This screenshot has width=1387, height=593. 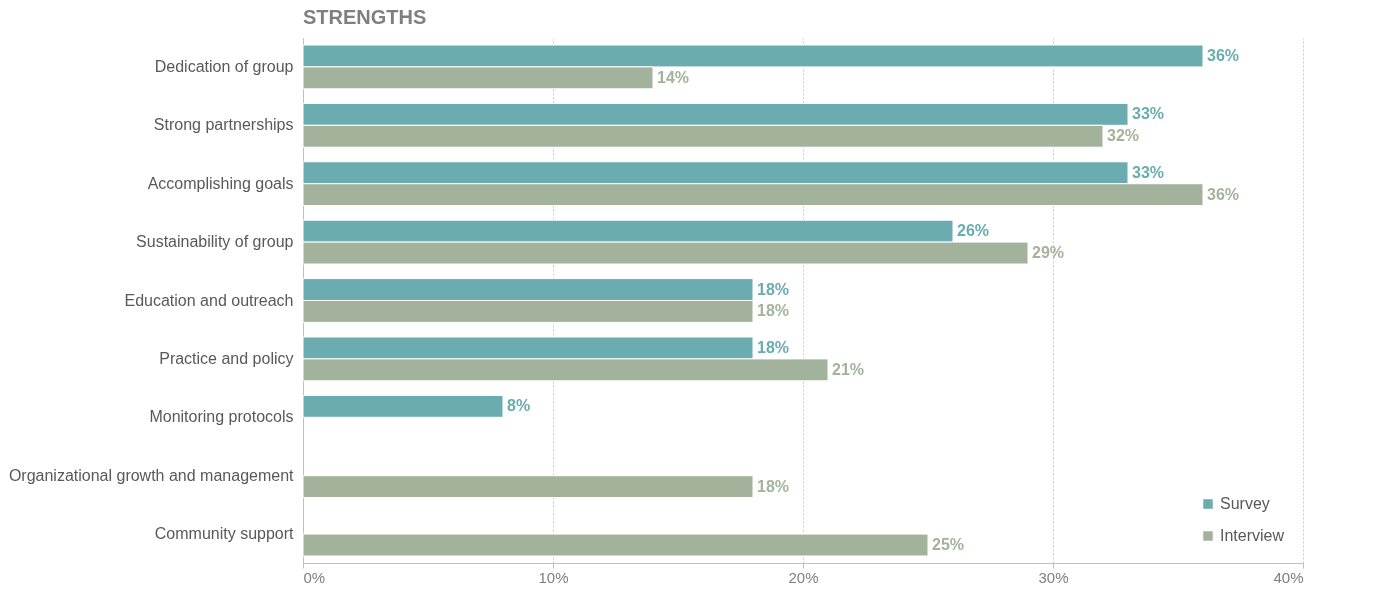 I want to click on chart-title: STRENGTHS, so click(x=365, y=17).